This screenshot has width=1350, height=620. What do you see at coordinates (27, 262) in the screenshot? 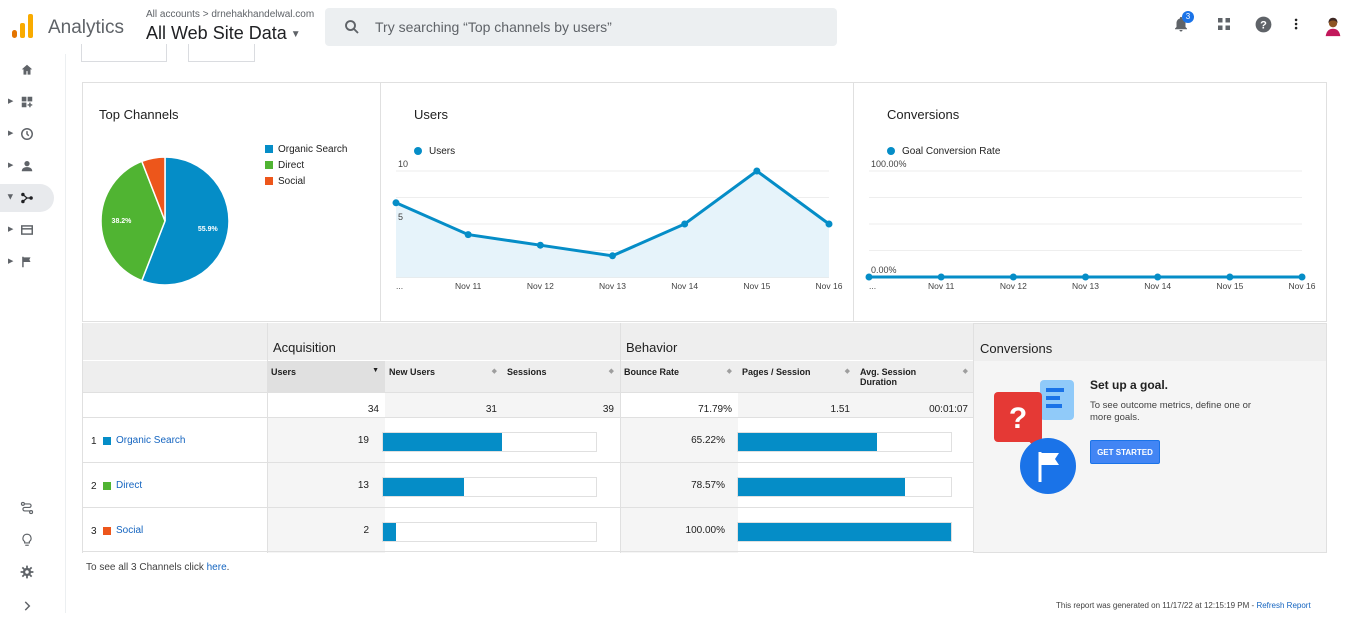
I see `nav-conversions: ▶` at bounding box center [27, 262].